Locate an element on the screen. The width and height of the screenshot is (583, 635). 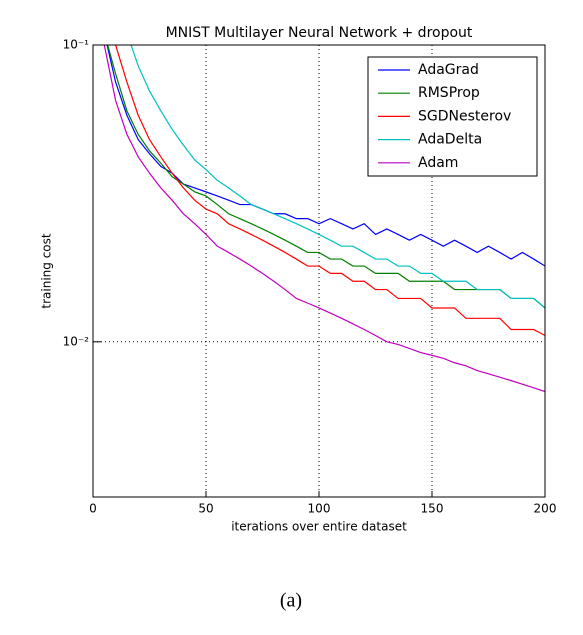
x-tick-label: 200 is located at coordinates (545, 509).